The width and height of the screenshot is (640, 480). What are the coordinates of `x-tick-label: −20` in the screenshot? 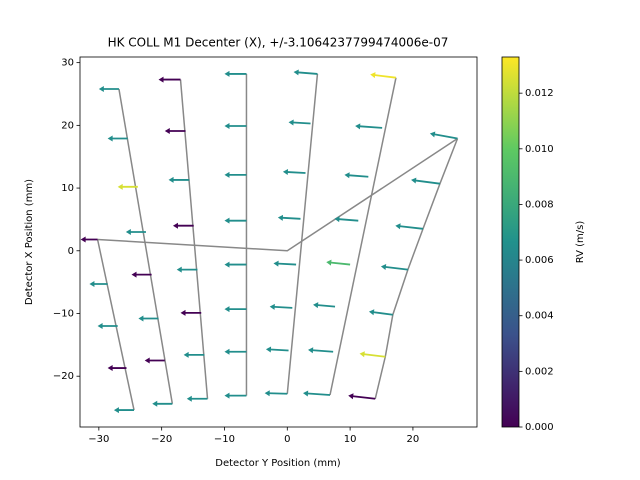 It's located at (161, 439).